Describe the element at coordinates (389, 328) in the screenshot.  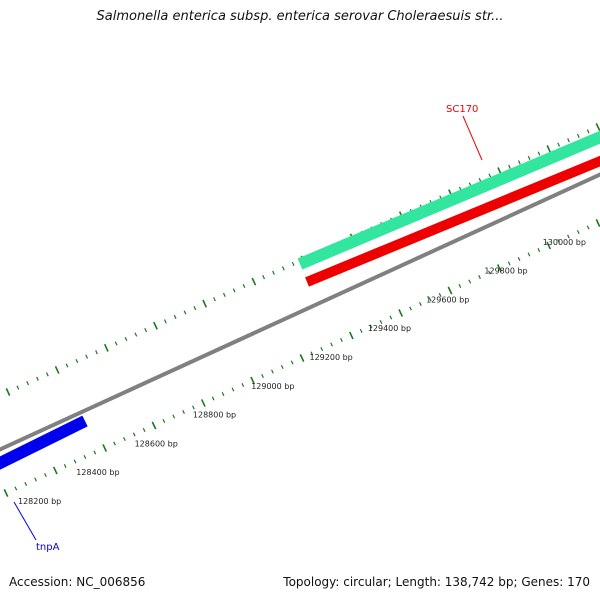
I see `scale-label: 129400 bp` at that location.